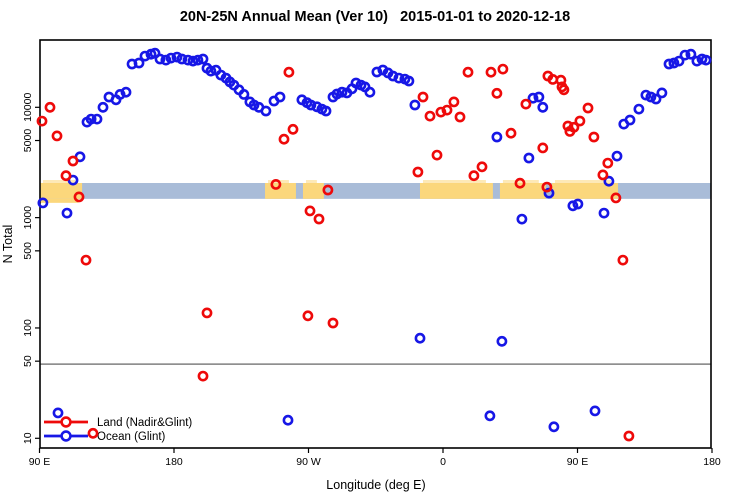 The image size is (750, 500). Describe the element at coordinates (28, 141) in the screenshot. I see `y-tick-label: 5000` at that location.